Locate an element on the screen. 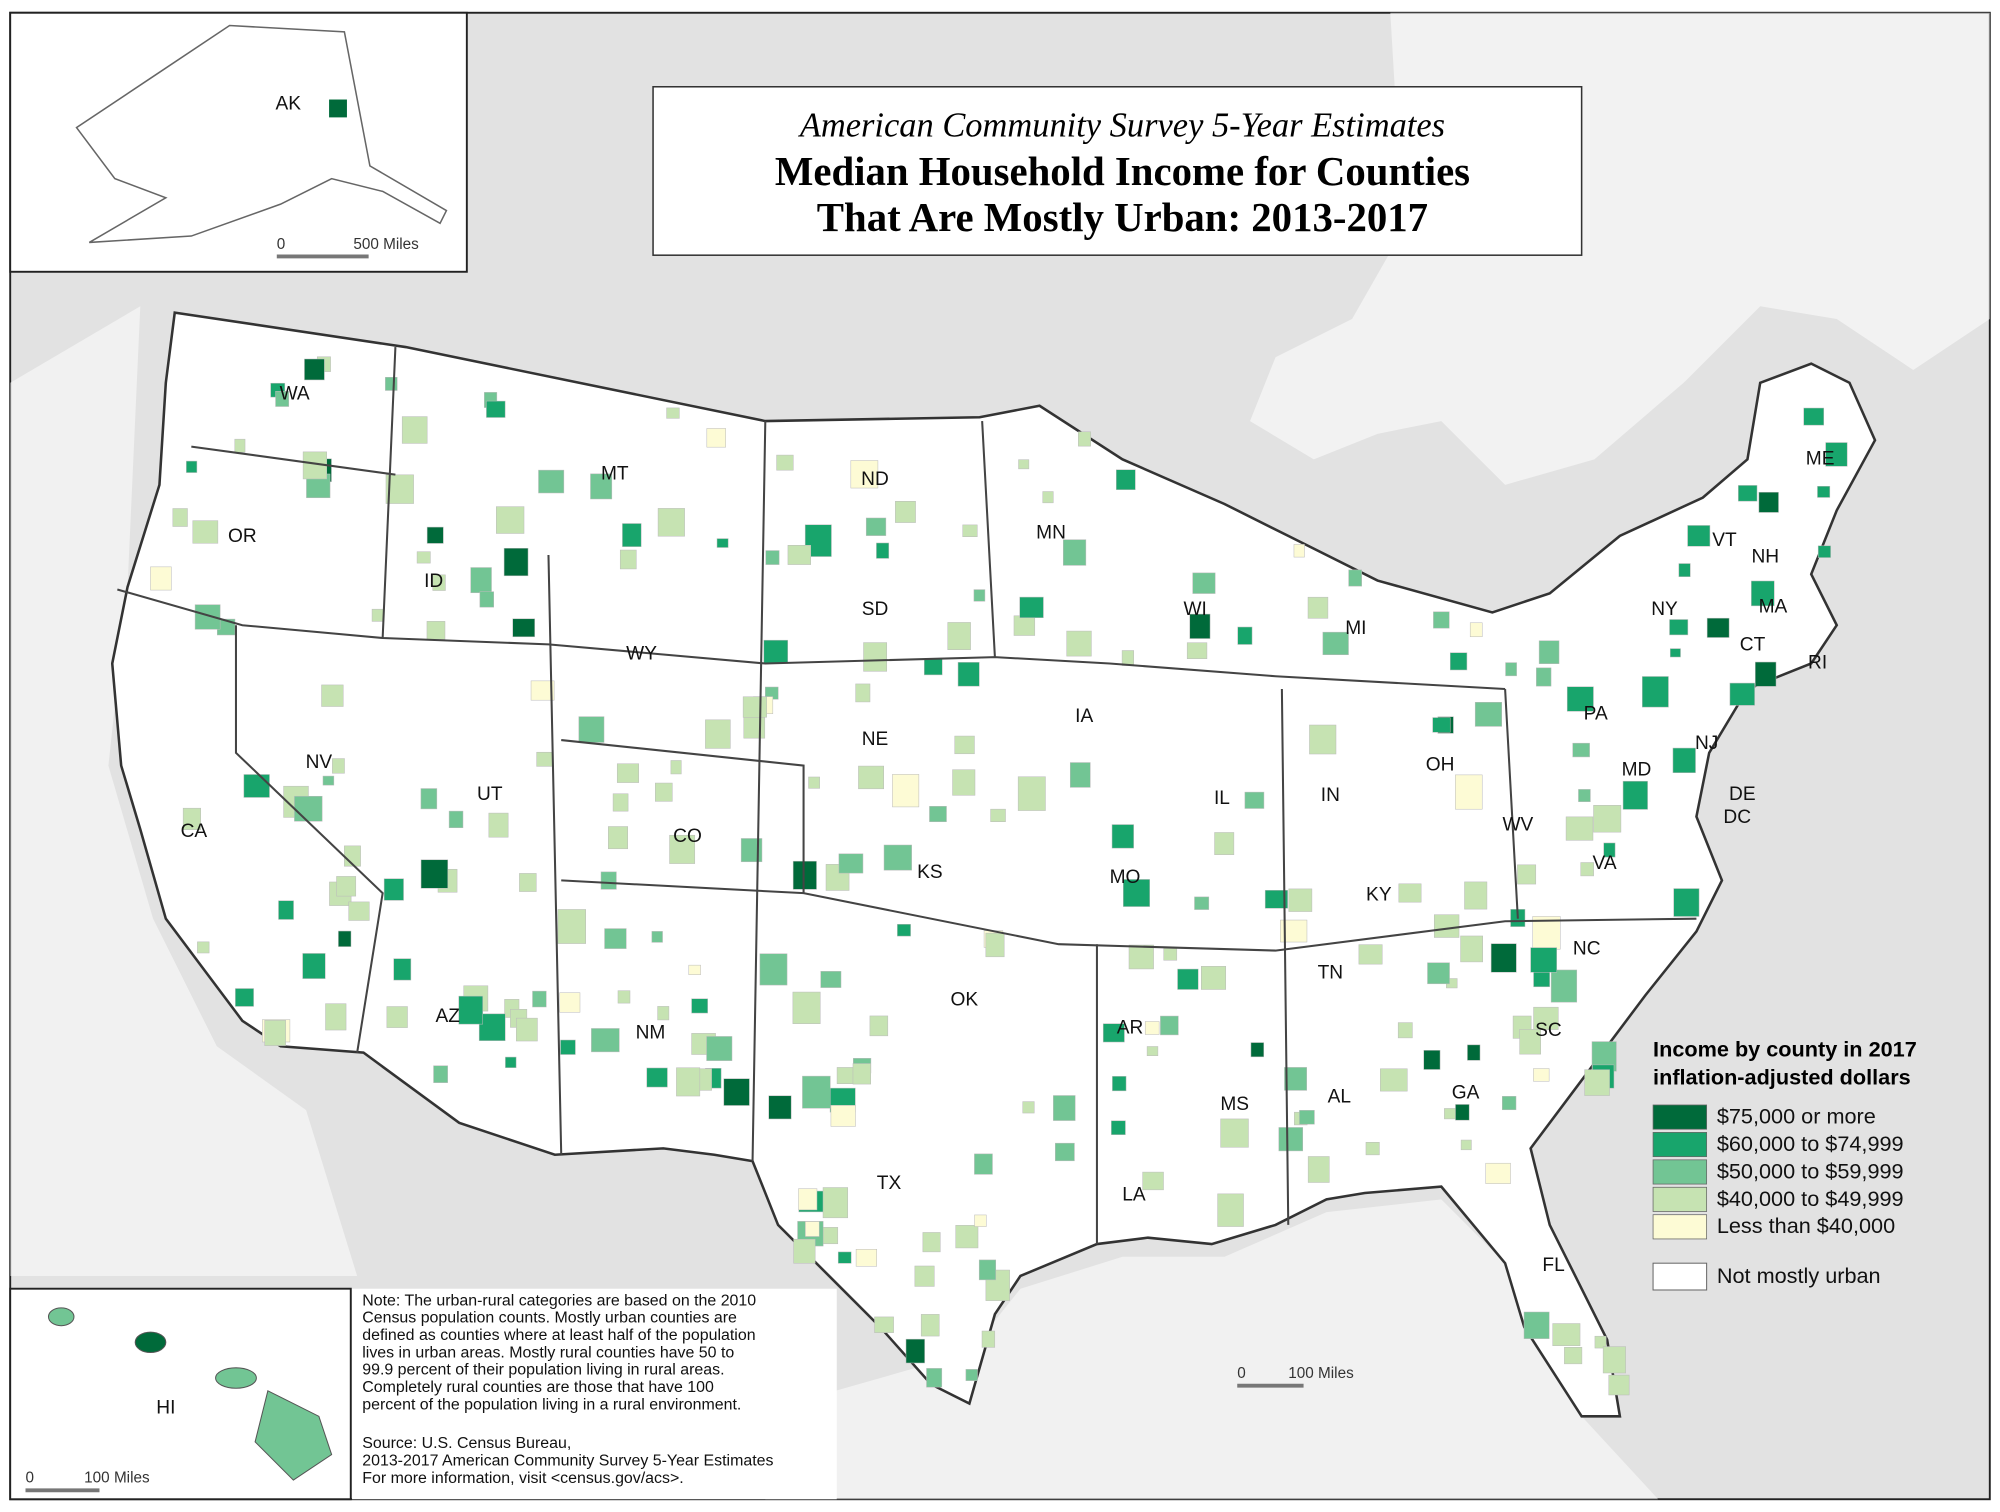 Image resolution: width=2000 pixels, height=1512 pixels. scale-label: 100 Miles is located at coordinates (117, 1478).